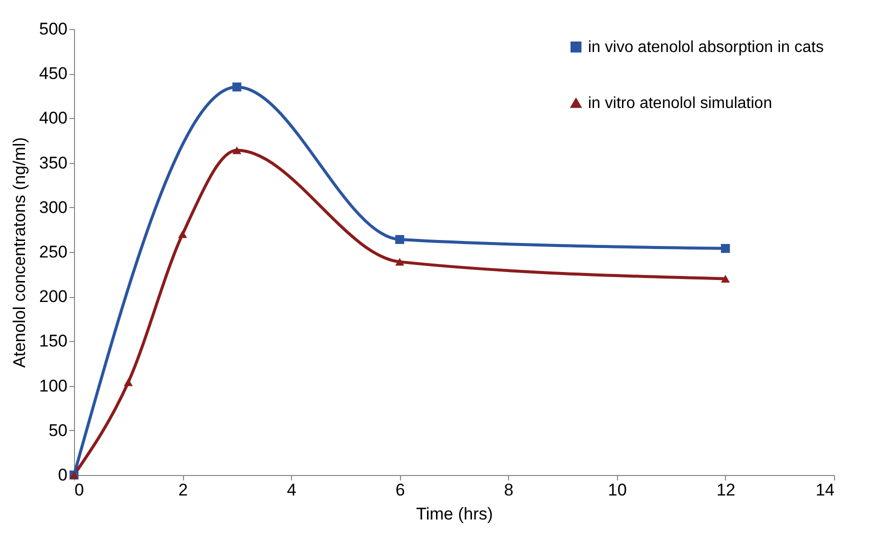 The height and width of the screenshot is (535, 881). I want to click on y-axis-title: Atenolol concentratons (ng/ml), so click(20, 252).